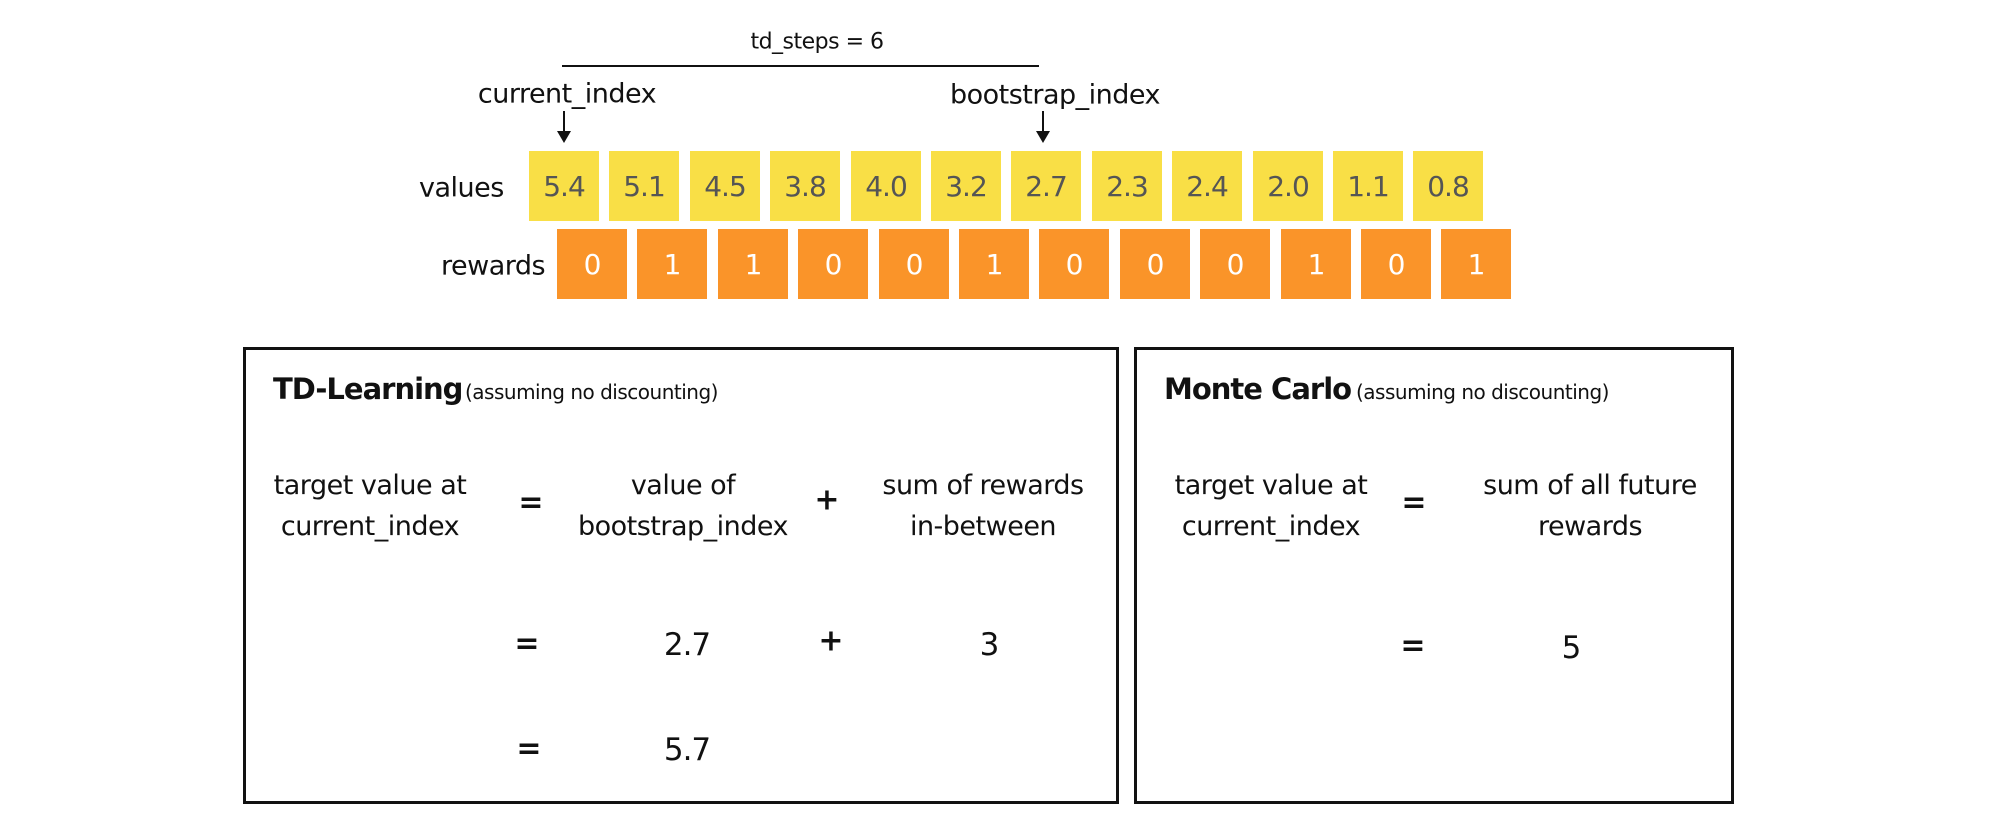 This screenshot has width=2016, height=828. I want to click on td-plus-2: +, so click(831, 641).